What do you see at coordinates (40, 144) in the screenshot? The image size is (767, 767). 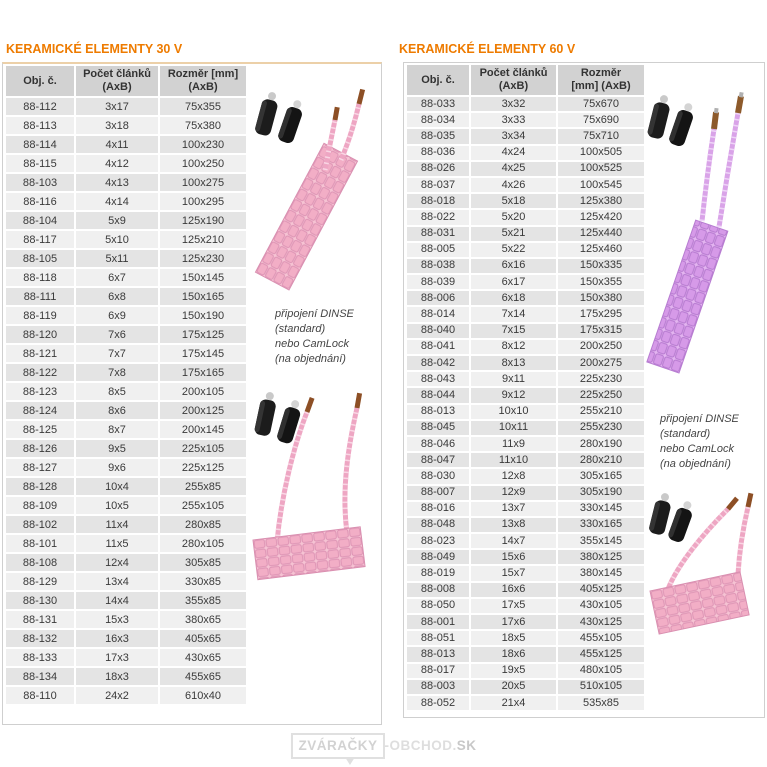 I see `table-cell: 88-114` at bounding box center [40, 144].